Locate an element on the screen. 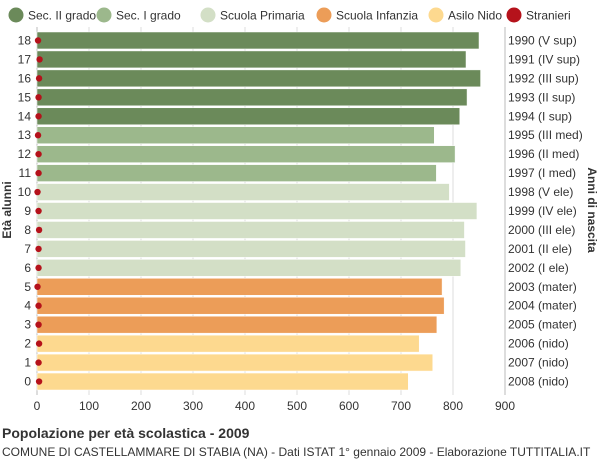 This screenshot has height=460, width=600. legend-label: Scuola Infanzia is located at coordinates (377, 16).